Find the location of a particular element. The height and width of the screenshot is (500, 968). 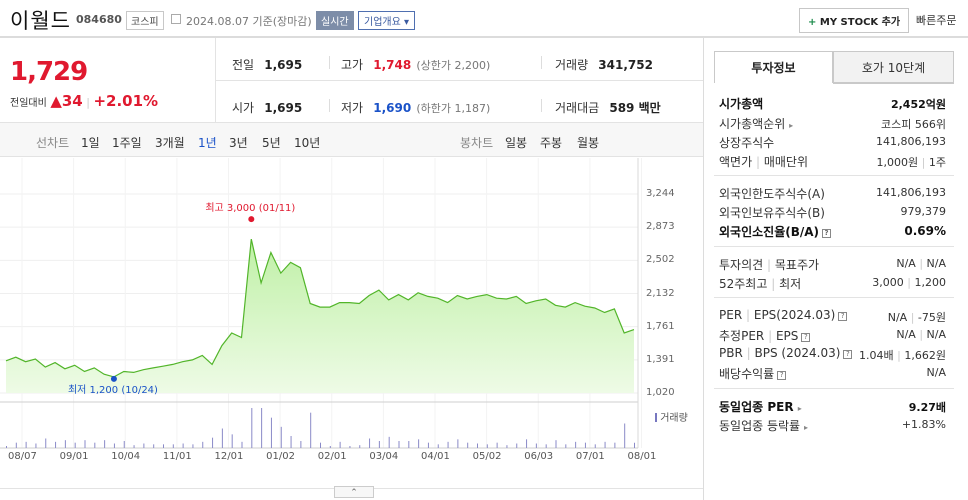

period-3m: 3개월 is located at coordinates (170, 143).